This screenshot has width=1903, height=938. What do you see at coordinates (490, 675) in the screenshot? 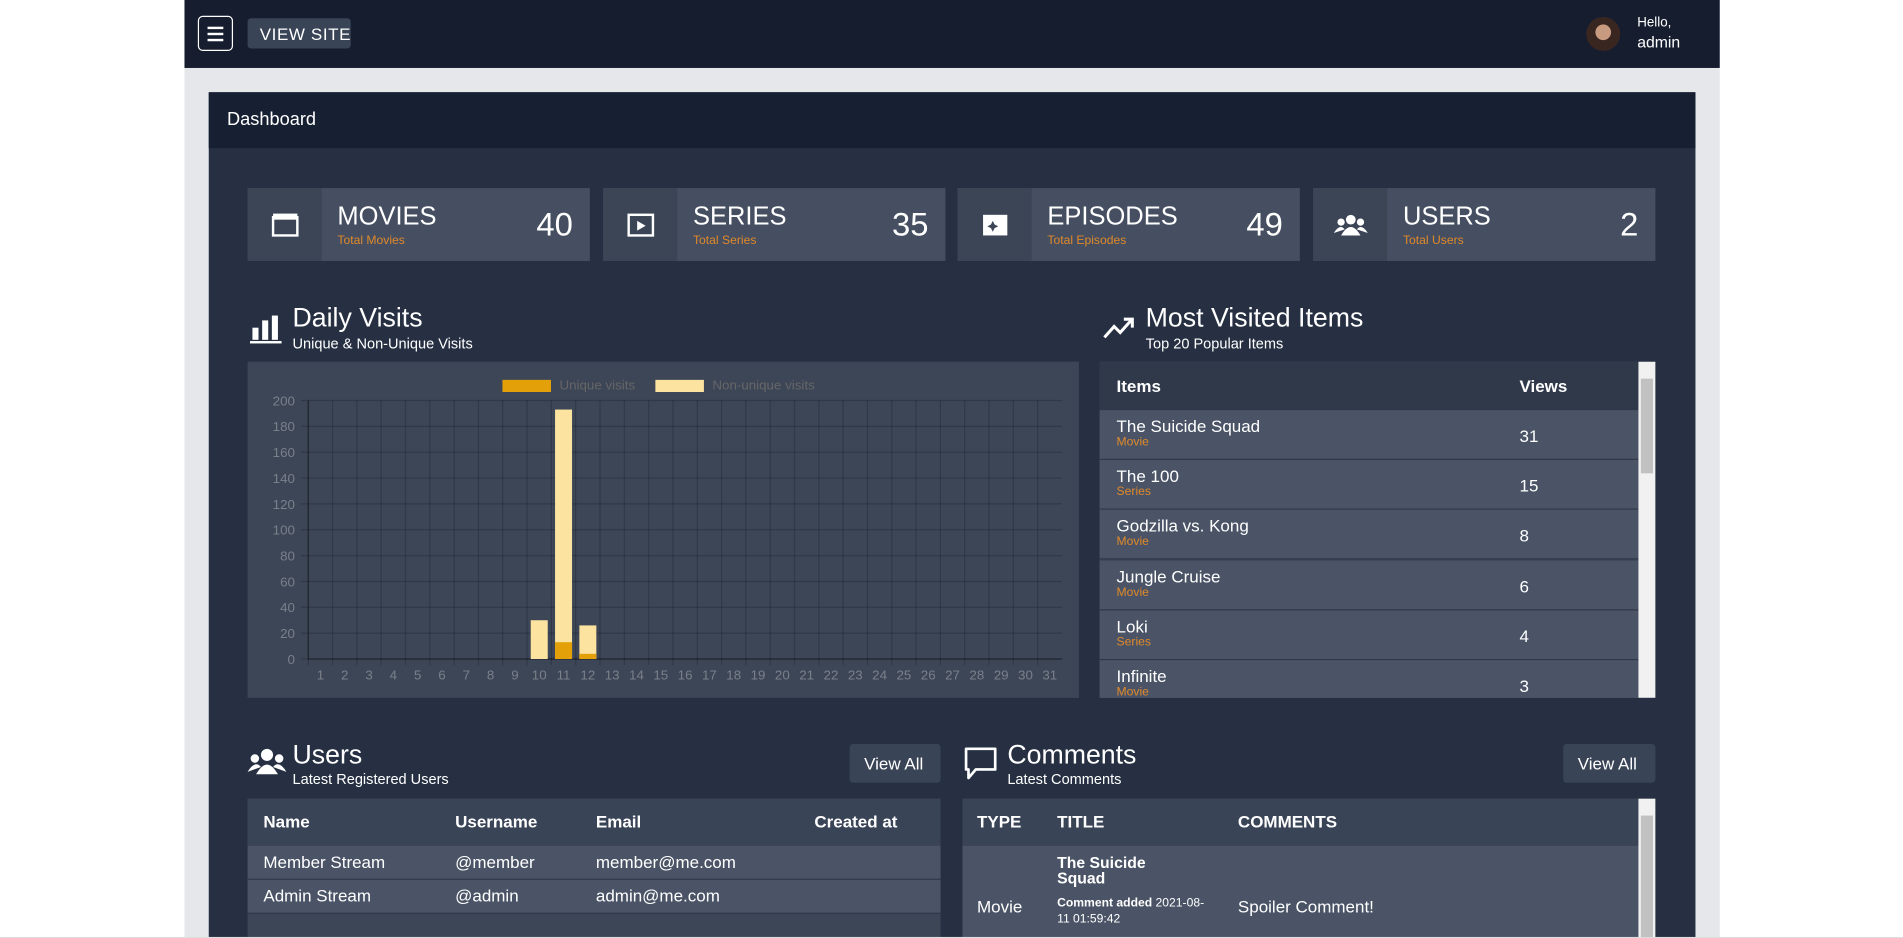
I see `x-tick-label: 8` at bounding box center [490, 675].